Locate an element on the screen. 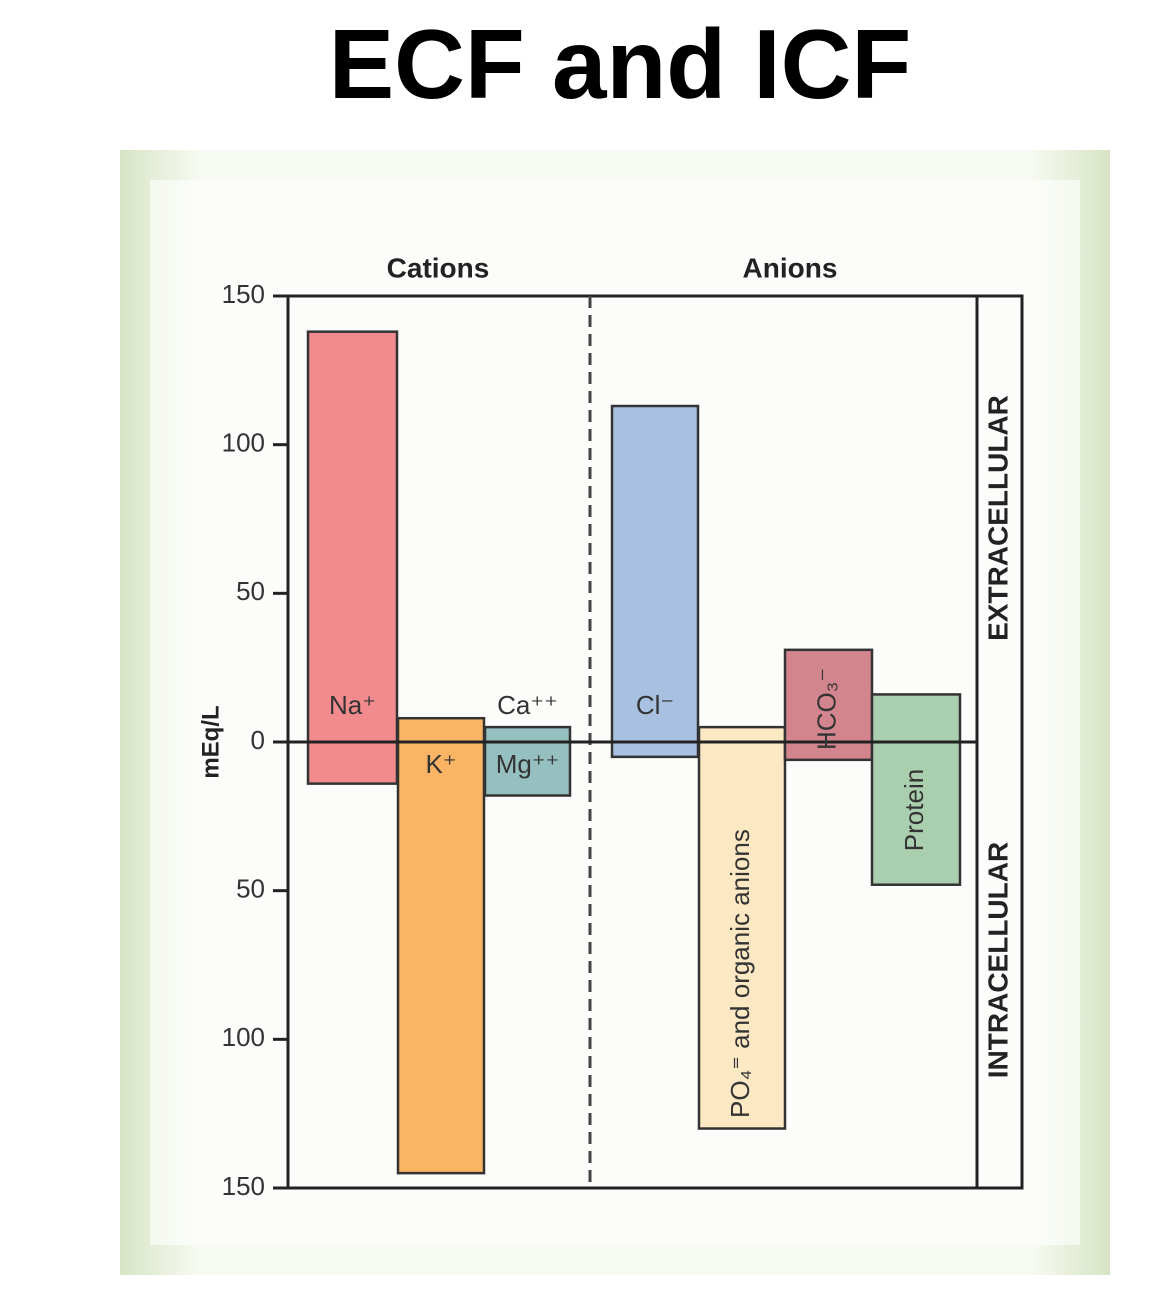 Image resolution: width=1156 pixels, height=1311 pixels. y-tick-label: 0 is located at coordinates (258, 740).